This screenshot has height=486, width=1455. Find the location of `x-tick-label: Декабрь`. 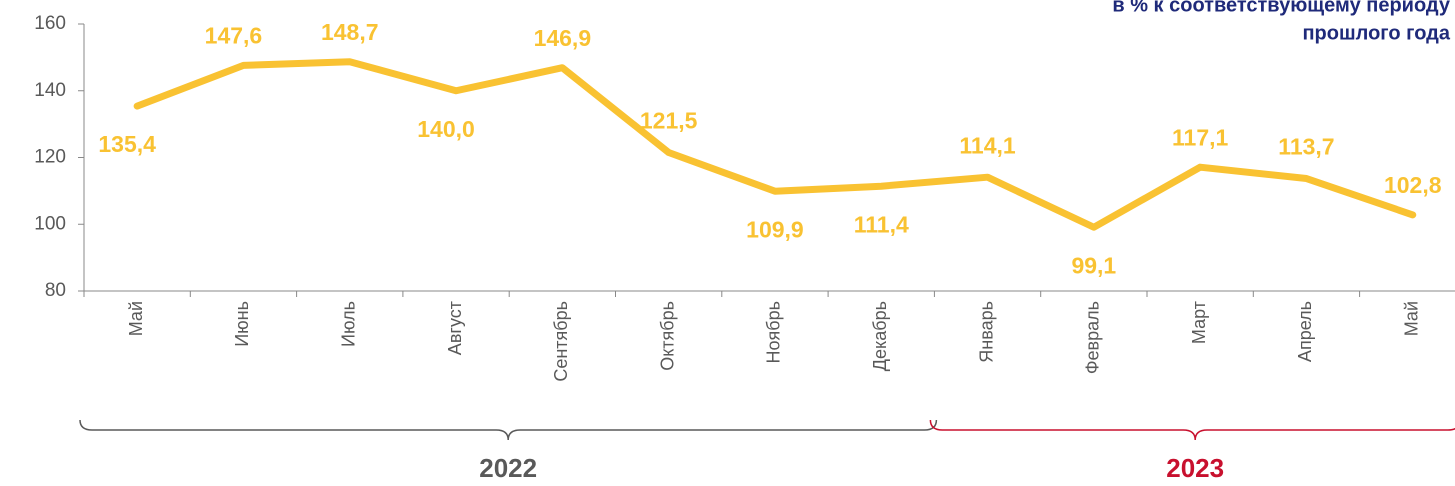

x-tick-label: Декабрь is located at coordinates (880, 336).